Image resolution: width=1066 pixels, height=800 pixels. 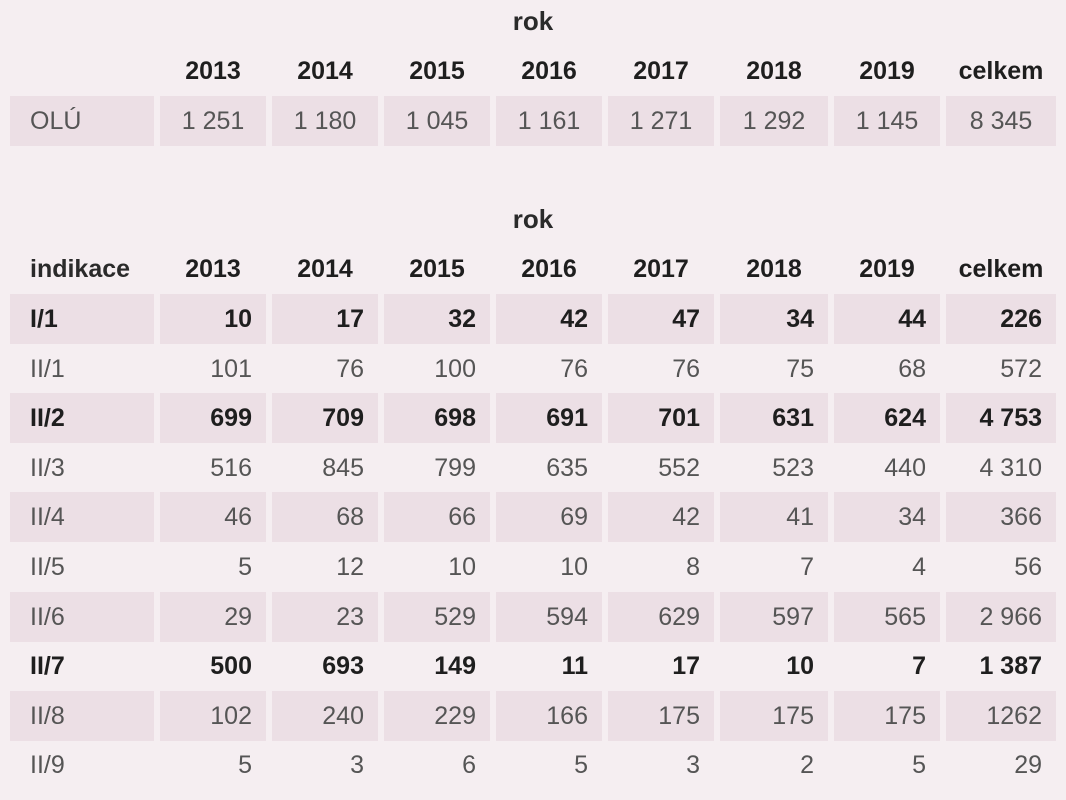 What do you see at coordinates (350, 369) in the screenshot?
I see `cell-2014: 76` at bounding box center [350, 369].